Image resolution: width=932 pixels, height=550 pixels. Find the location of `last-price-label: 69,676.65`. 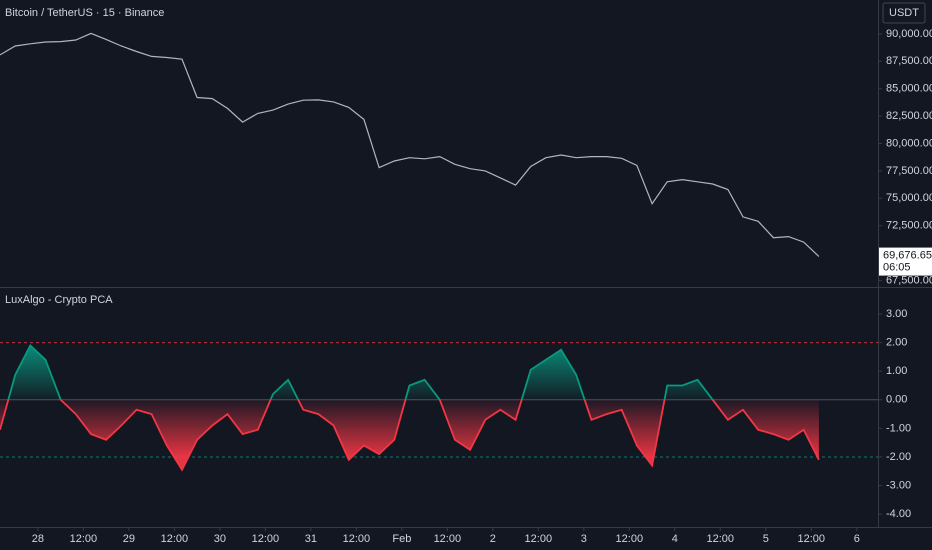

last-price-label: 69,676.65 is located at coordinates (907, 255).